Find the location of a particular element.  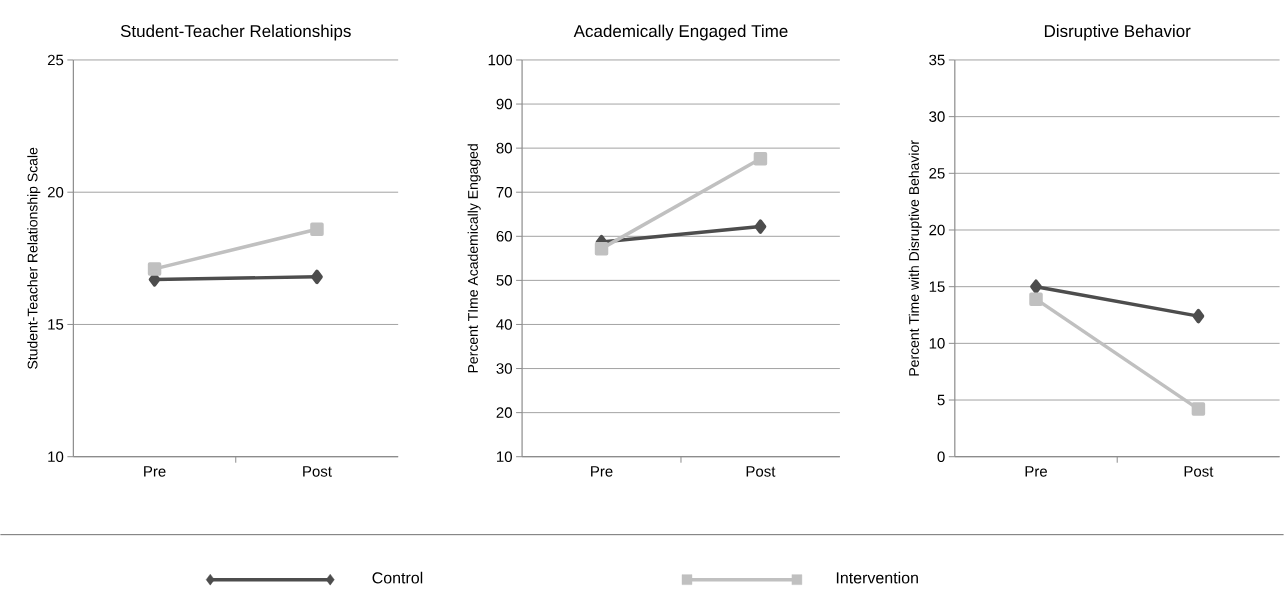

y-tick-label: 5 is located at coordinates (941, 400).